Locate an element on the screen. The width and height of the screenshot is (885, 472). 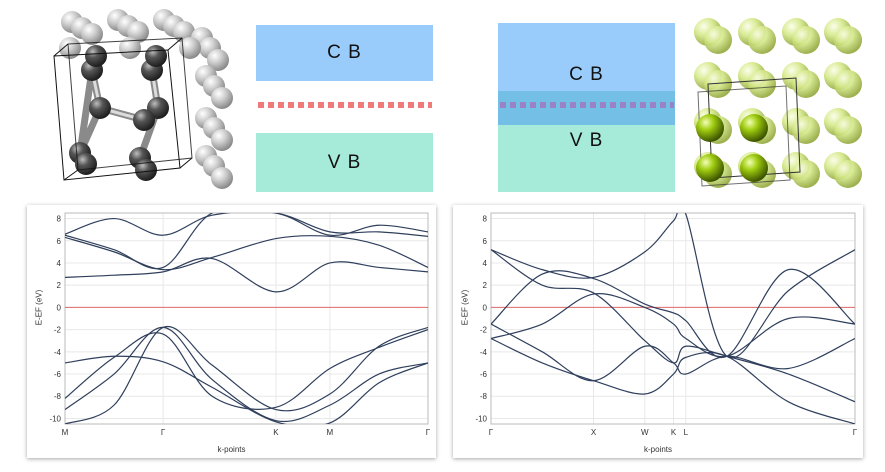
fermi-level-dots-right is located at coordinates (587, 105).